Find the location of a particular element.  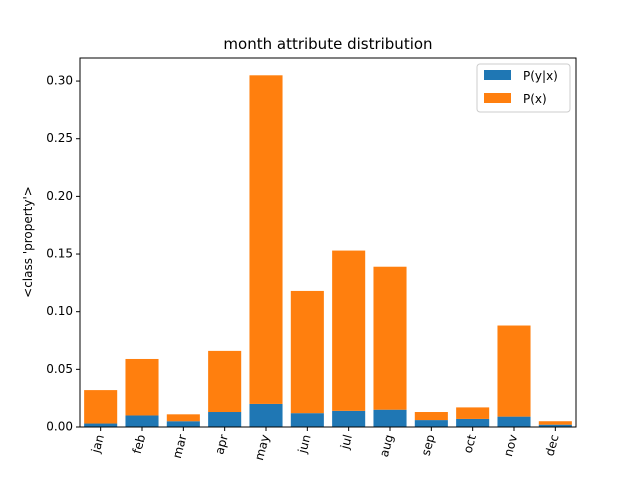

bar-p-y-given-x-oct is located at coordinates (473, 422).